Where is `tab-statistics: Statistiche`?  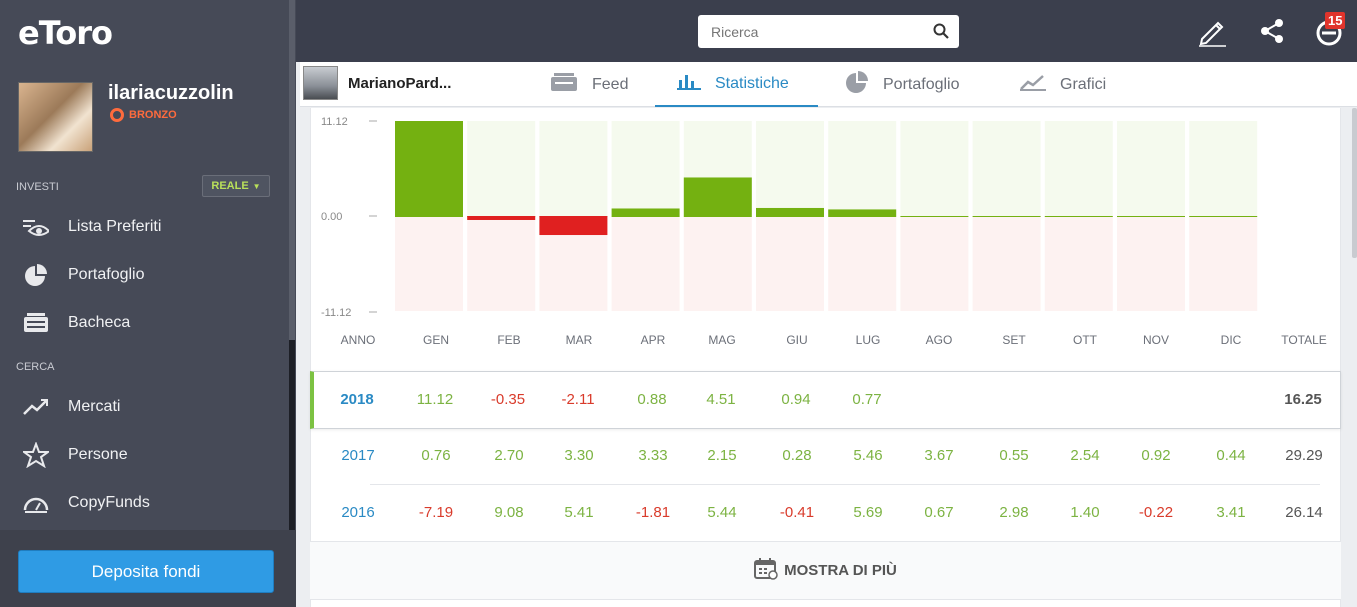 tab-statistics: Statistiche is located at coordinates (736, 84).